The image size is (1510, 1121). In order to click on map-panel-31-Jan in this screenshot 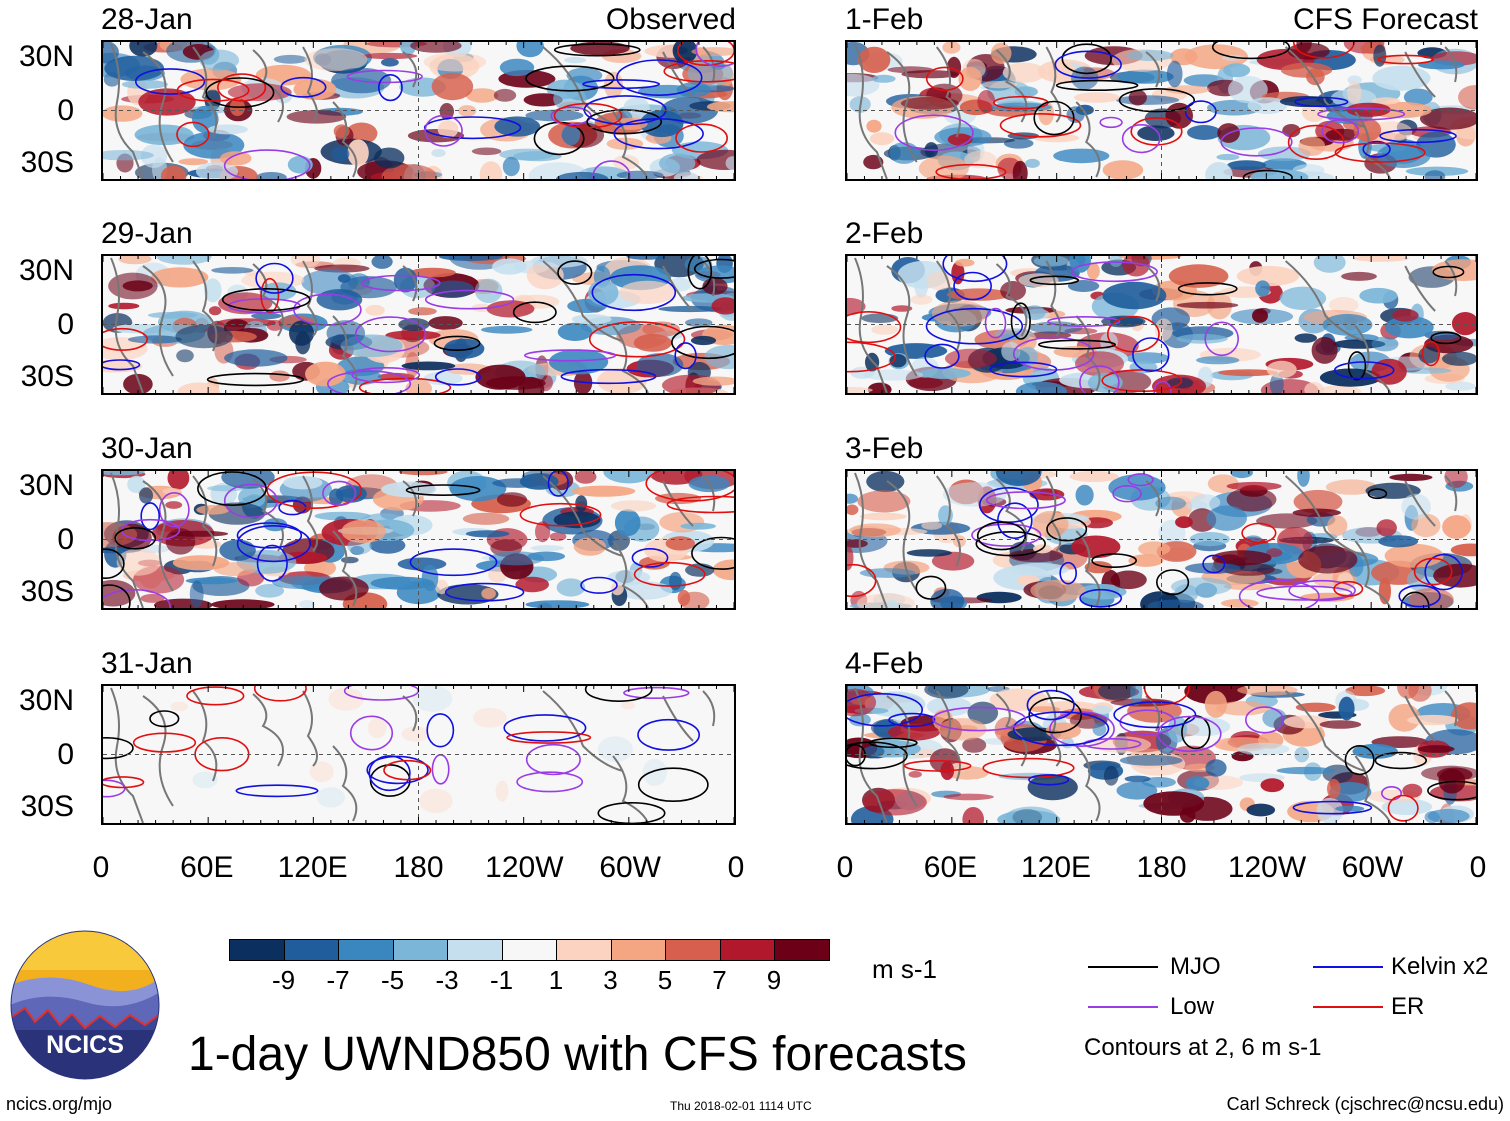, I will do `click(418, 754)`.